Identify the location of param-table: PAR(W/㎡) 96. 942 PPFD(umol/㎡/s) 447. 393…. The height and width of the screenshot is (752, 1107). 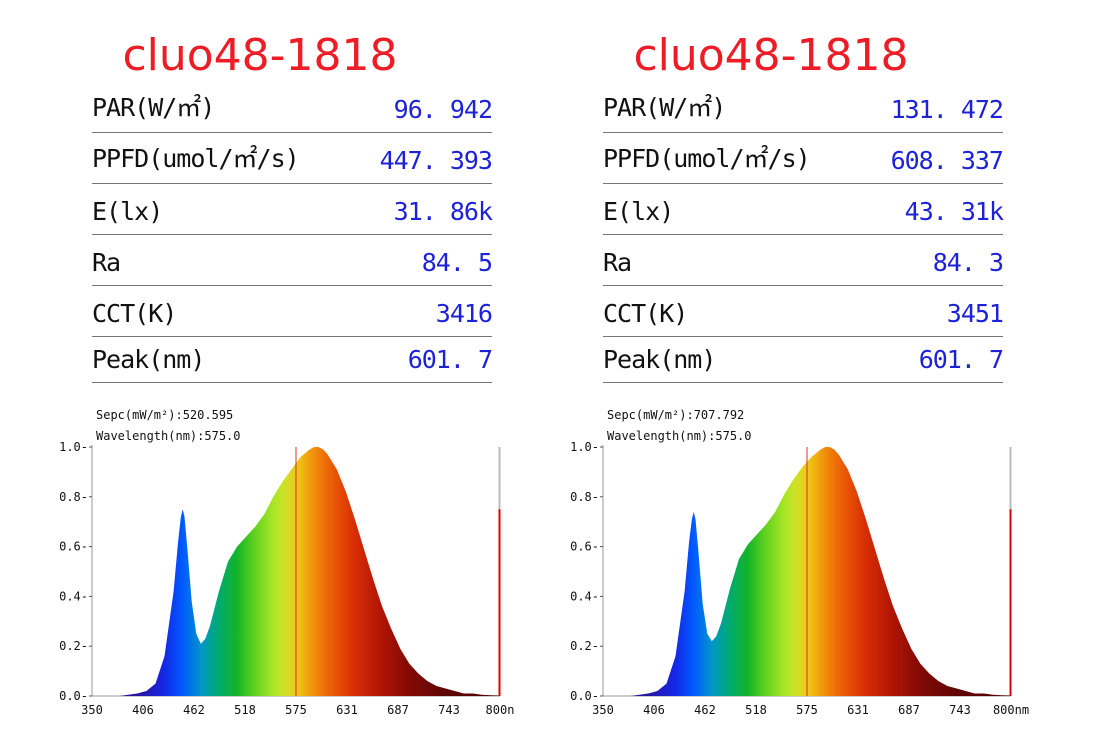
(292, 232).